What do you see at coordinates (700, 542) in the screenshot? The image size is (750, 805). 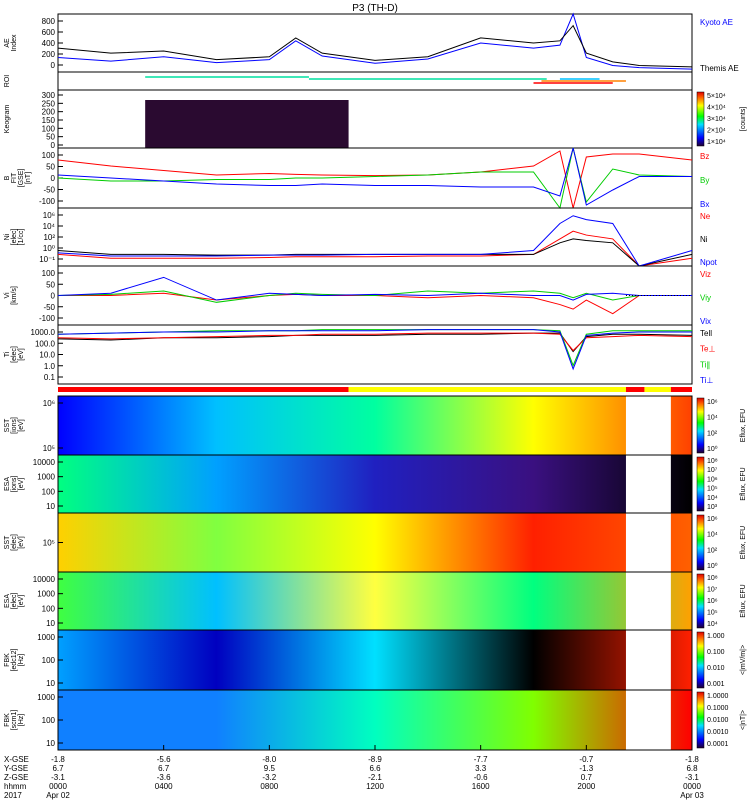 I see `colorbar-sst_elec` at bounding box center [700, 542].